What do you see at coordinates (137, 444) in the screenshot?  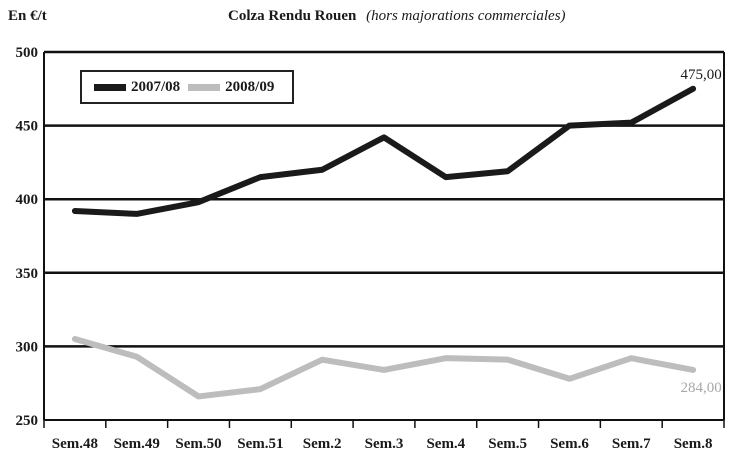 I see `x-tick-label: Sem.49` at bounding box center [137, 444].